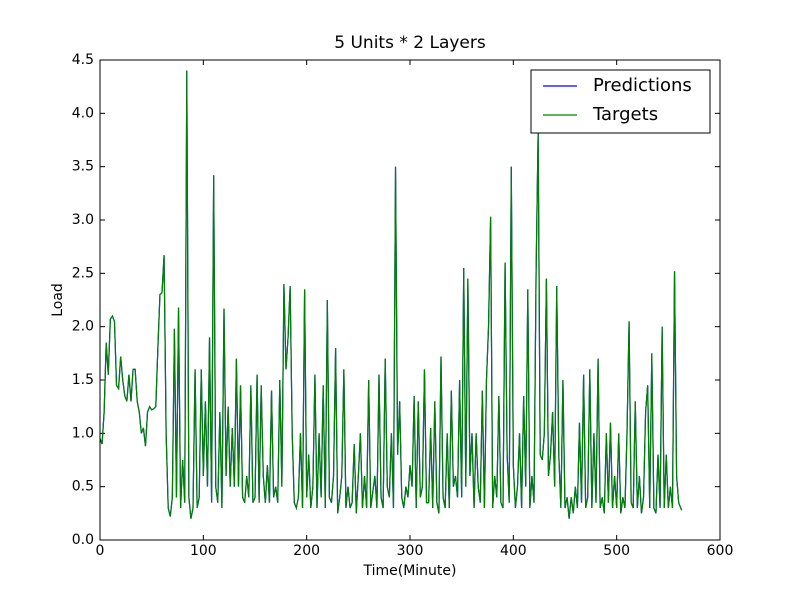 The width and height of the screenshot is (800, 600). Describe the element at coordinates (620, 101) in the screenshot. I see `legend-box` at that location.